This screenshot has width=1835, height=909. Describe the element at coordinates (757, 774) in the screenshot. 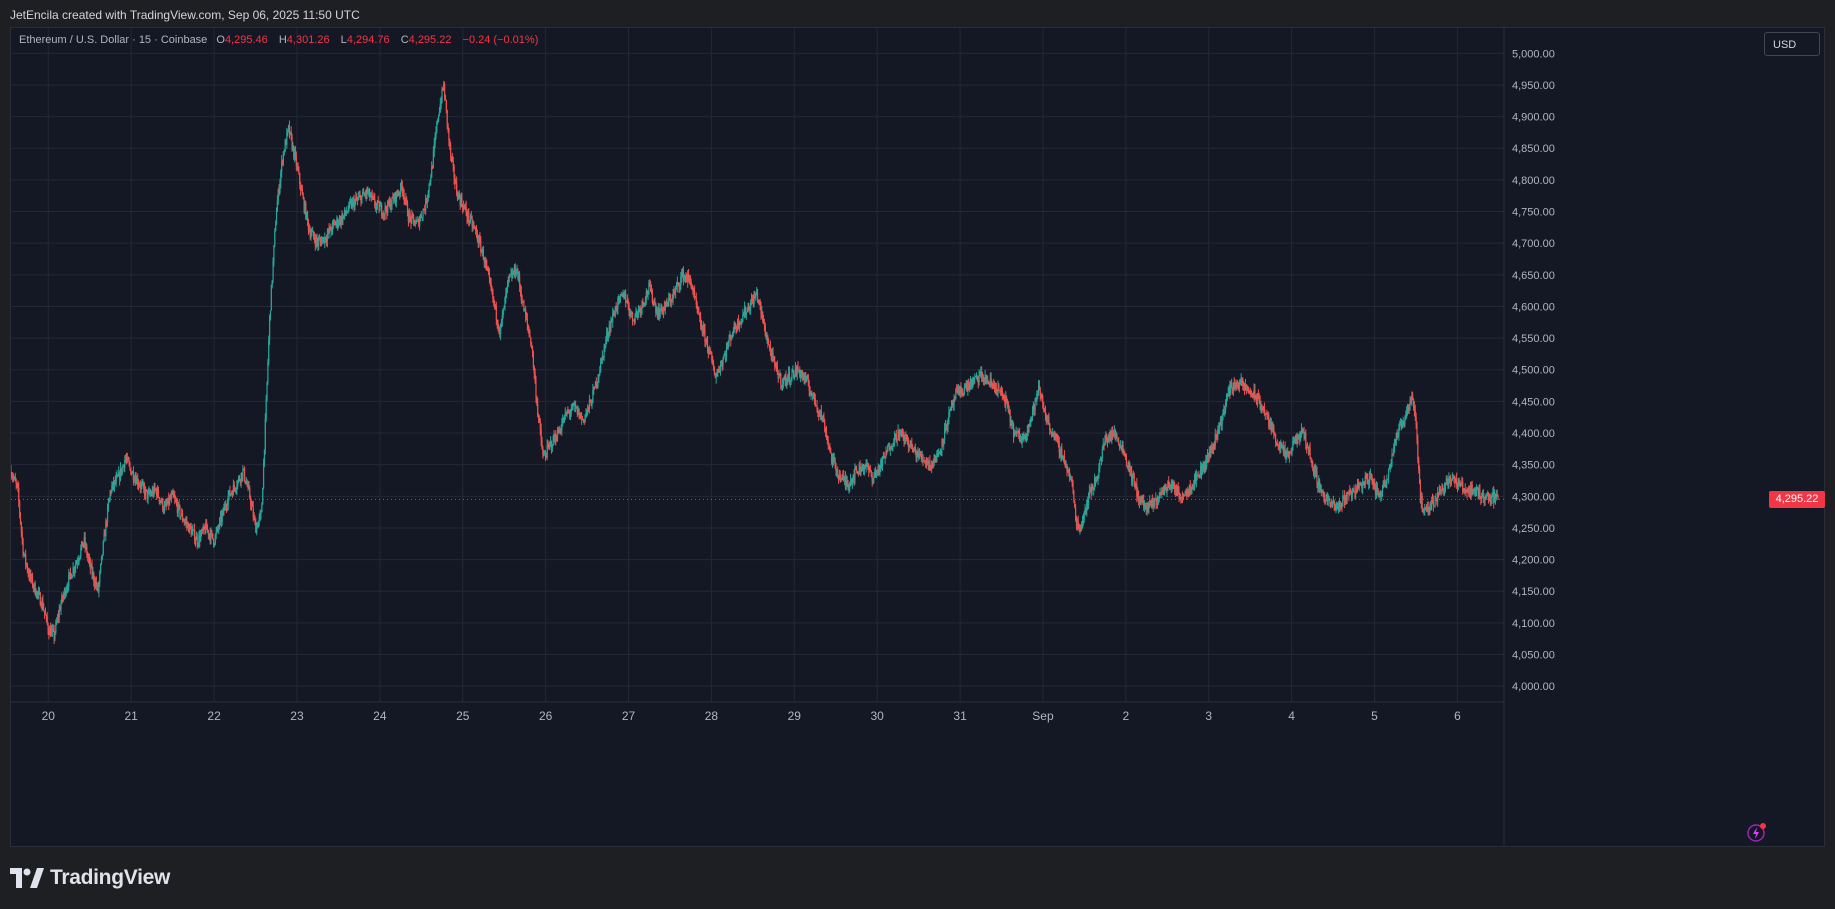

I see `x-axis-area` at that location.